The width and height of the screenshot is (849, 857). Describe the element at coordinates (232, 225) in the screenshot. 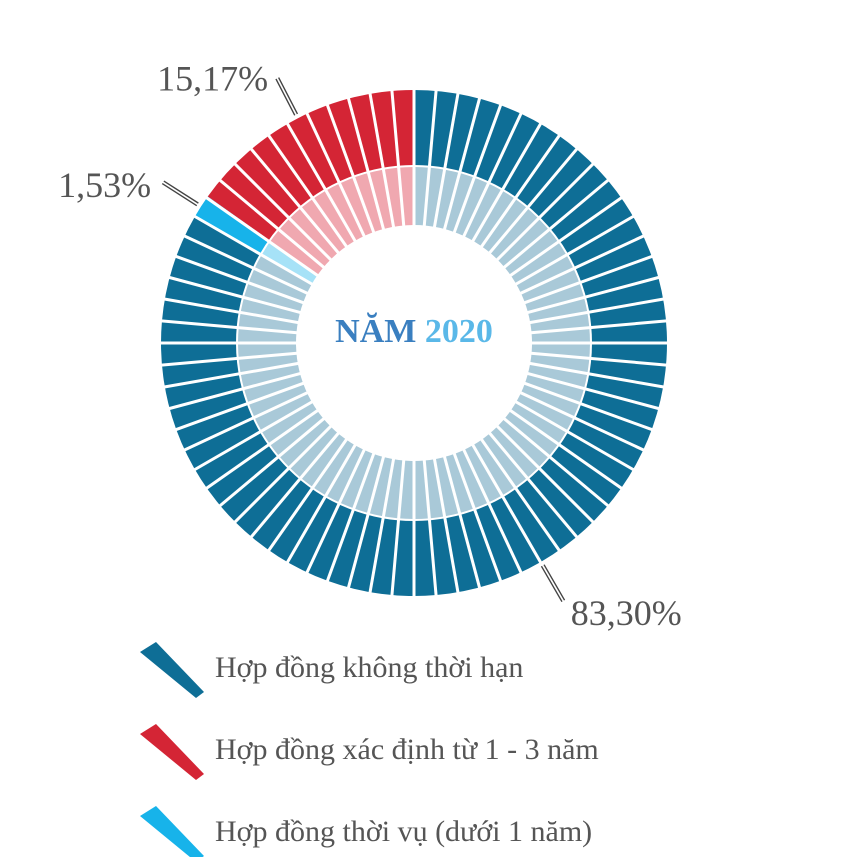

I see `slice-outer` at that location.